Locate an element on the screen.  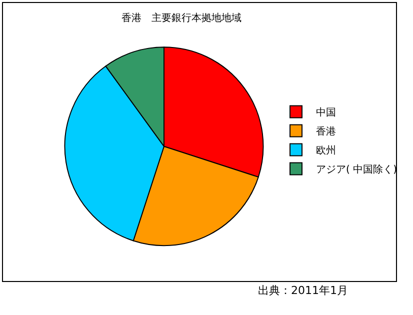
legend-label: 中国 is located at coordinates (326, 112).